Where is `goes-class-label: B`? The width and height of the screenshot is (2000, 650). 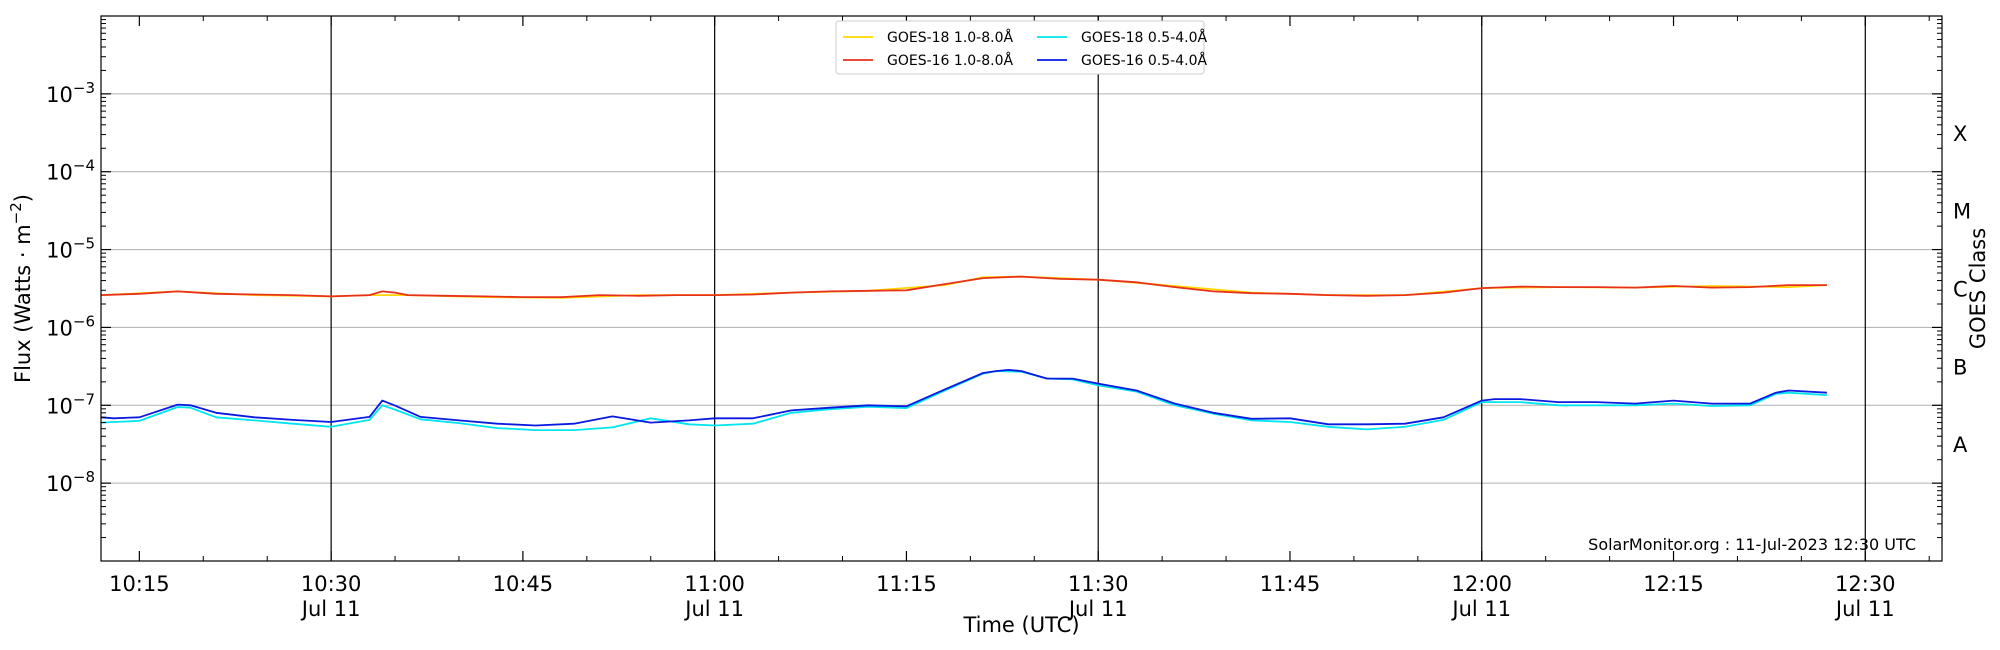
goes-class-label: B is located at coordinates (1960, 367).